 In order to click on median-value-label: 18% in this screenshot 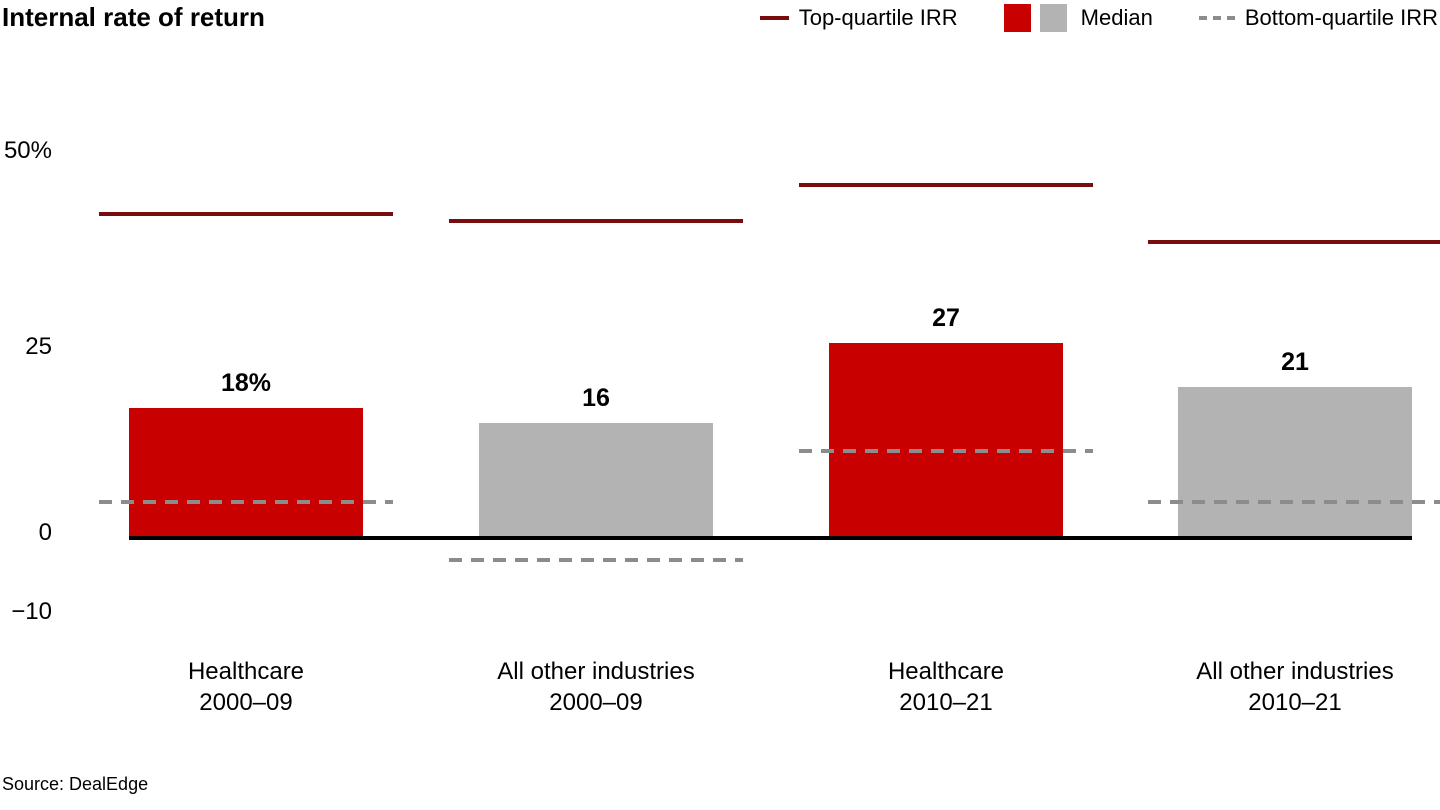, I will do `click(246, 383)`.